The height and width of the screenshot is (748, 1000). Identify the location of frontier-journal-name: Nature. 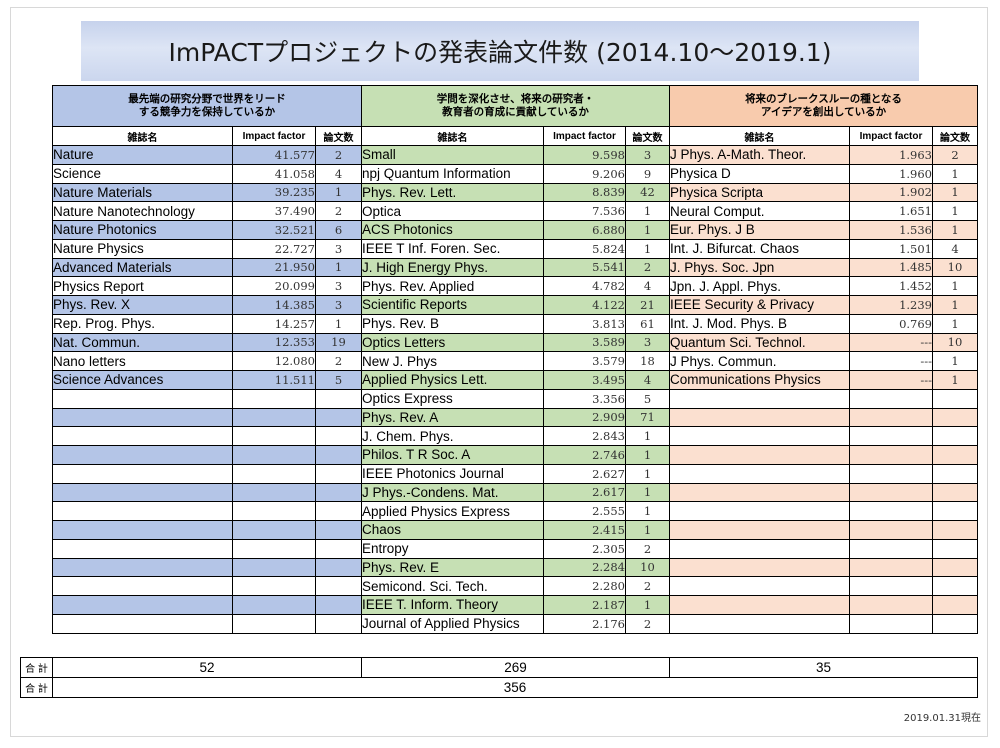
(142, 155).